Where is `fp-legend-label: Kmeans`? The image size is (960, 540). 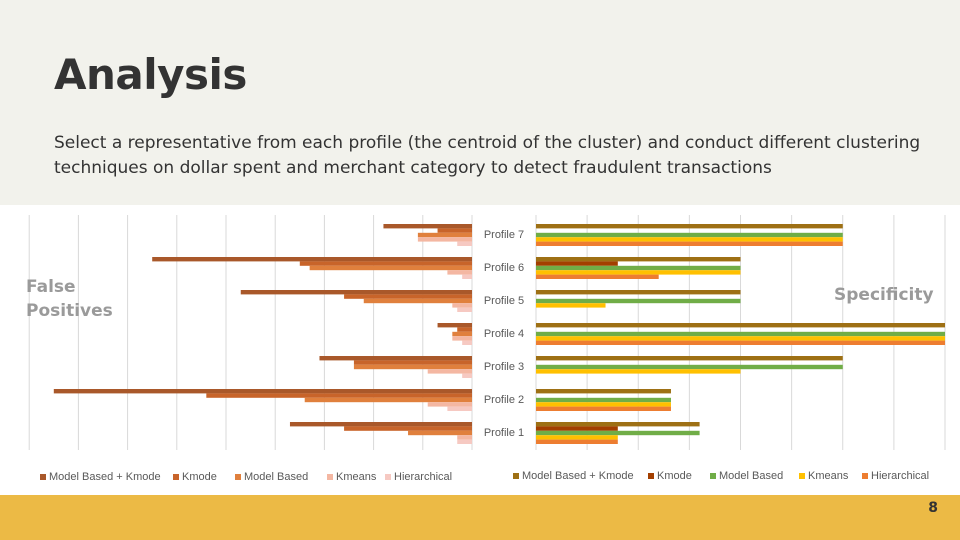 fp-legend-label: Kmeans is located at coordinates (356, 477).